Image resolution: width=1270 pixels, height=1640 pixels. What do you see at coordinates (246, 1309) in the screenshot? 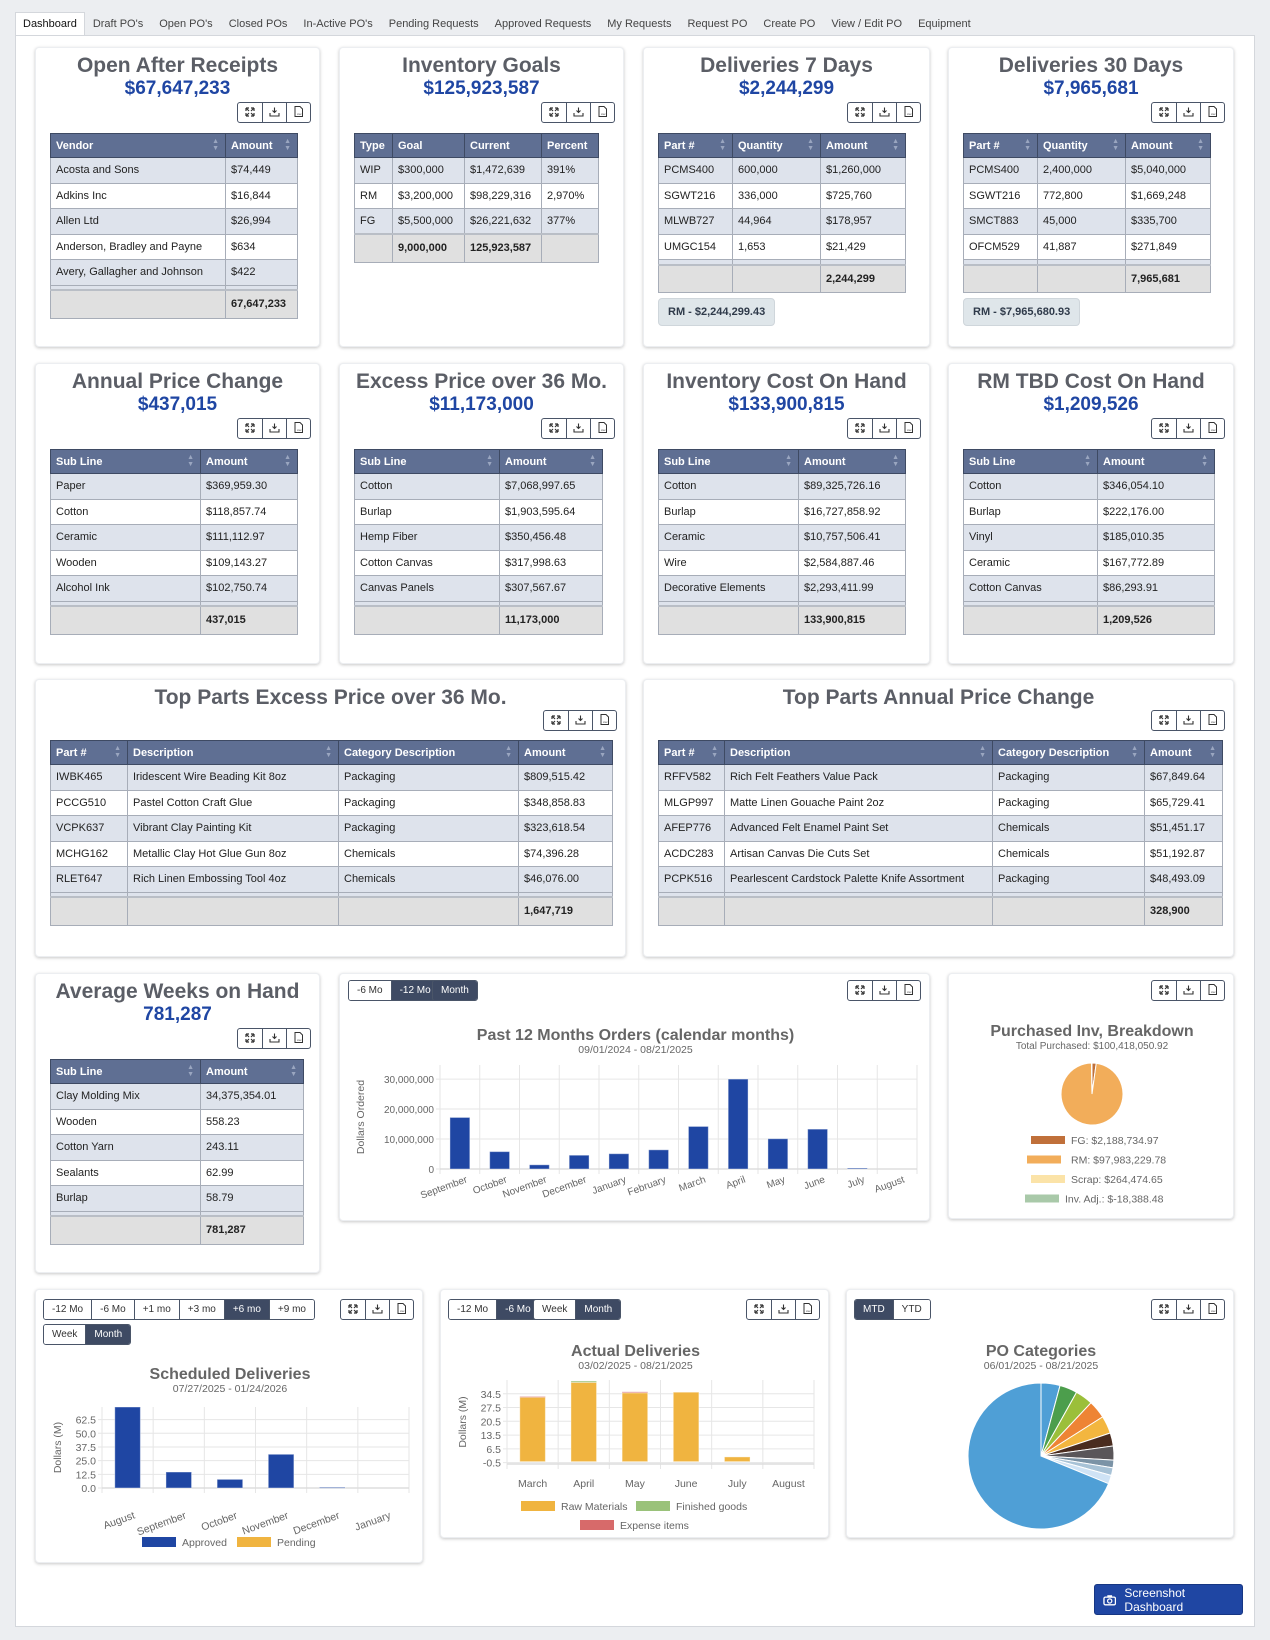
I see `range-button--6-mo: +6 mo` at bounding box center [246, 1309].